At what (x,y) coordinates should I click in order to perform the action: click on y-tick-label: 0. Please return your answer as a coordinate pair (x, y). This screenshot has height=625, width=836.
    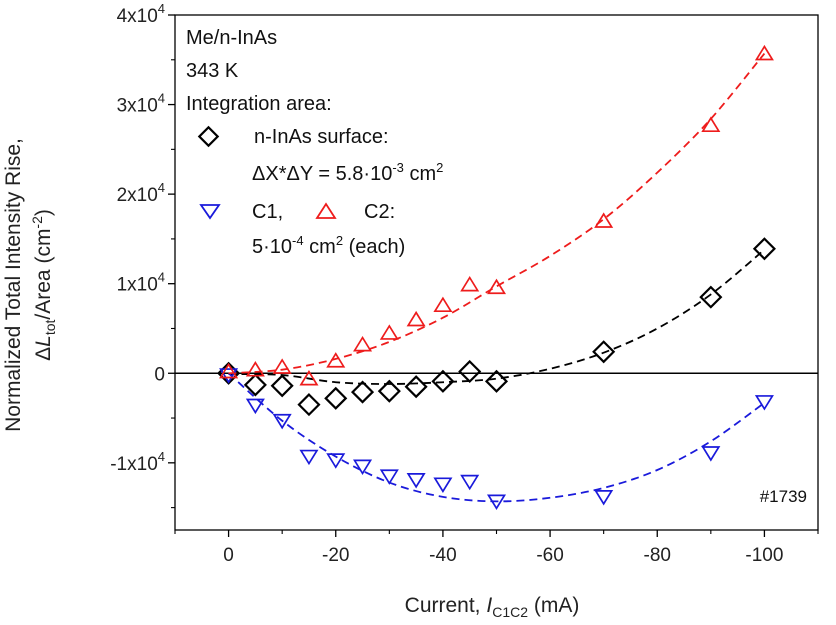
    Looking at the image, I should click on (159, 374).